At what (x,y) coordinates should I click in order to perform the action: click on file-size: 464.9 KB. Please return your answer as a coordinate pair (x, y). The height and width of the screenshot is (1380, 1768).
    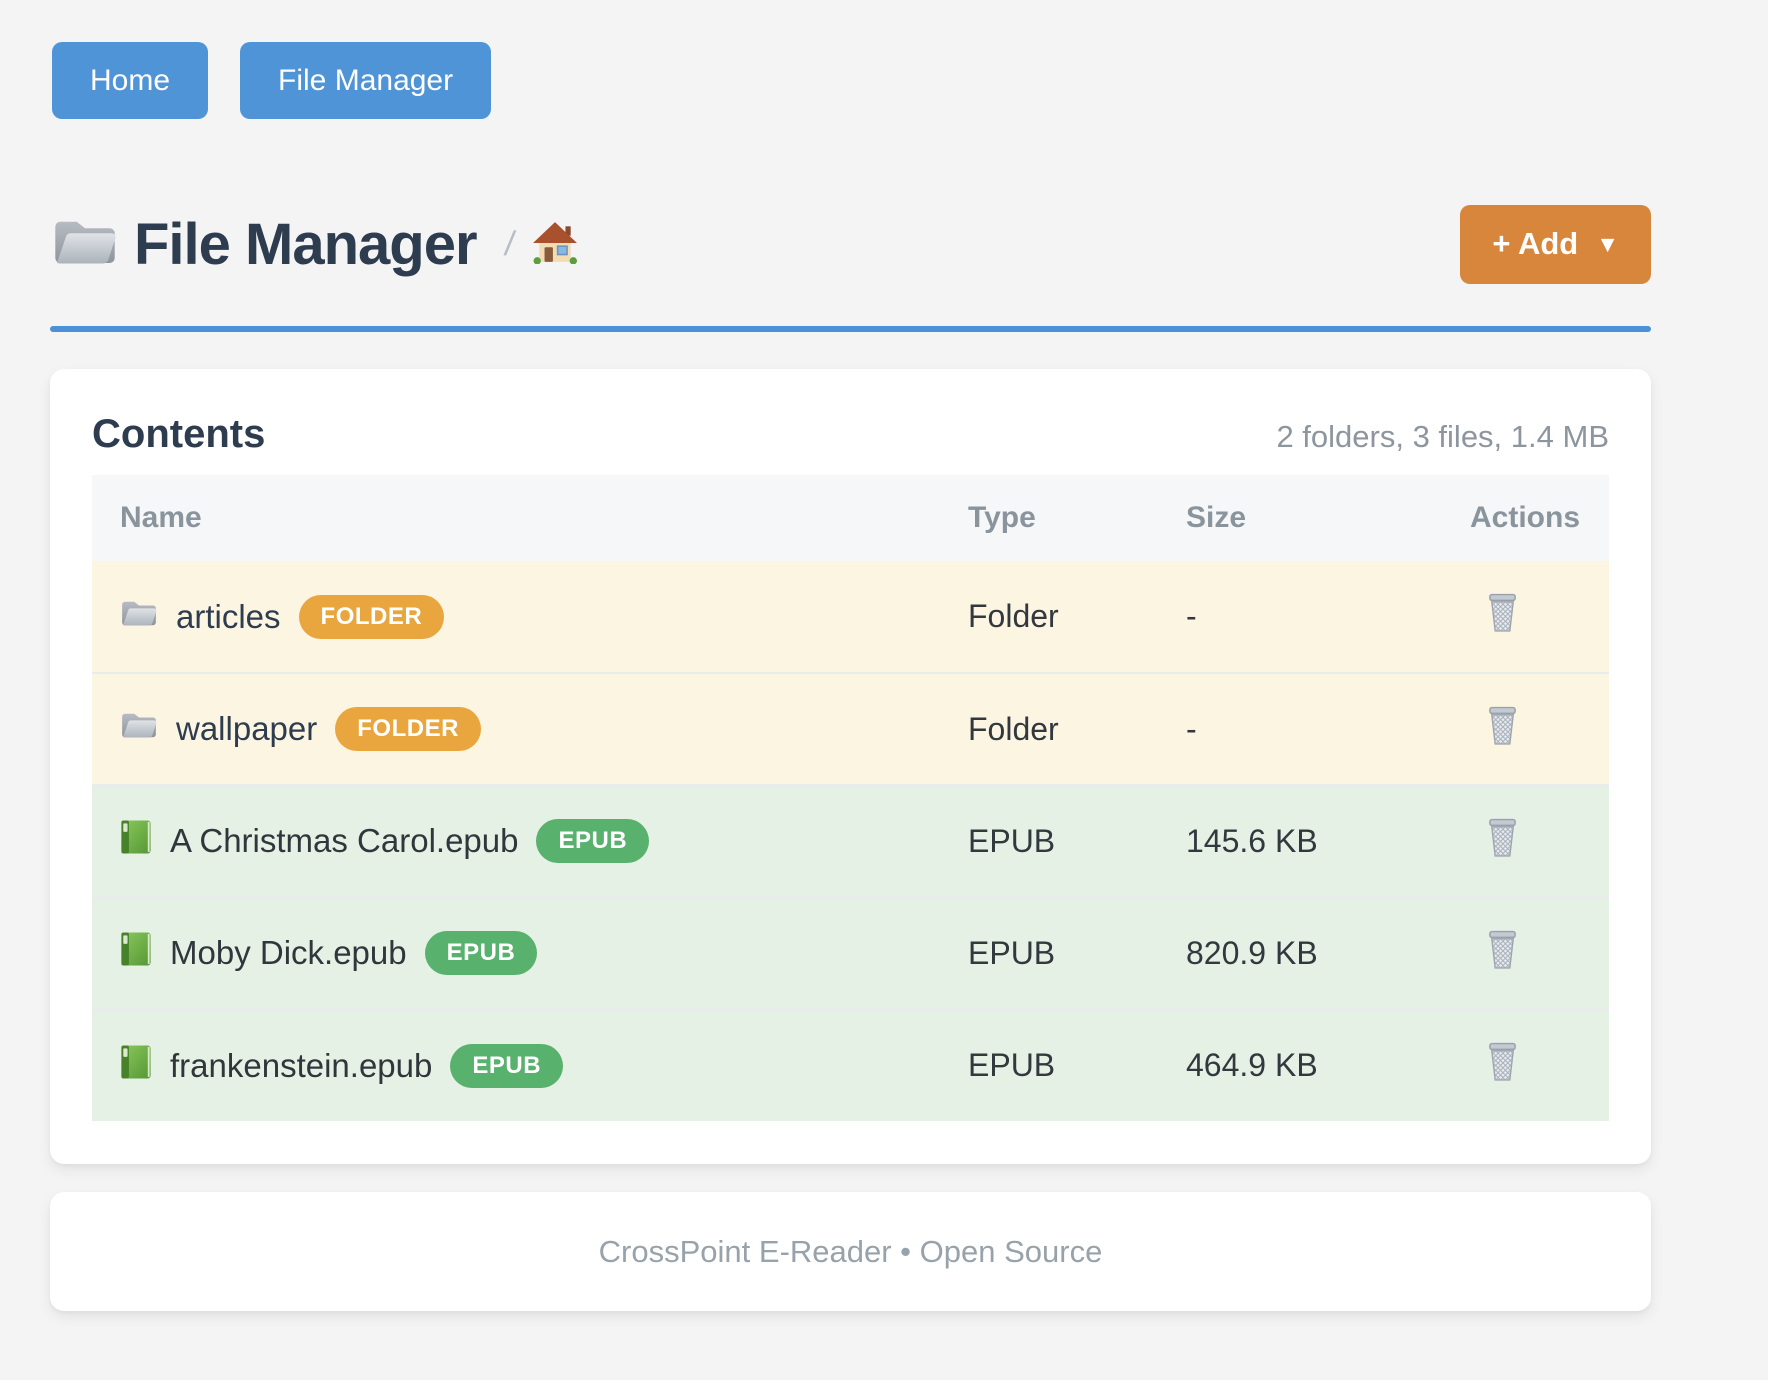
    Looking at the image, I should click on (1328, 1064).